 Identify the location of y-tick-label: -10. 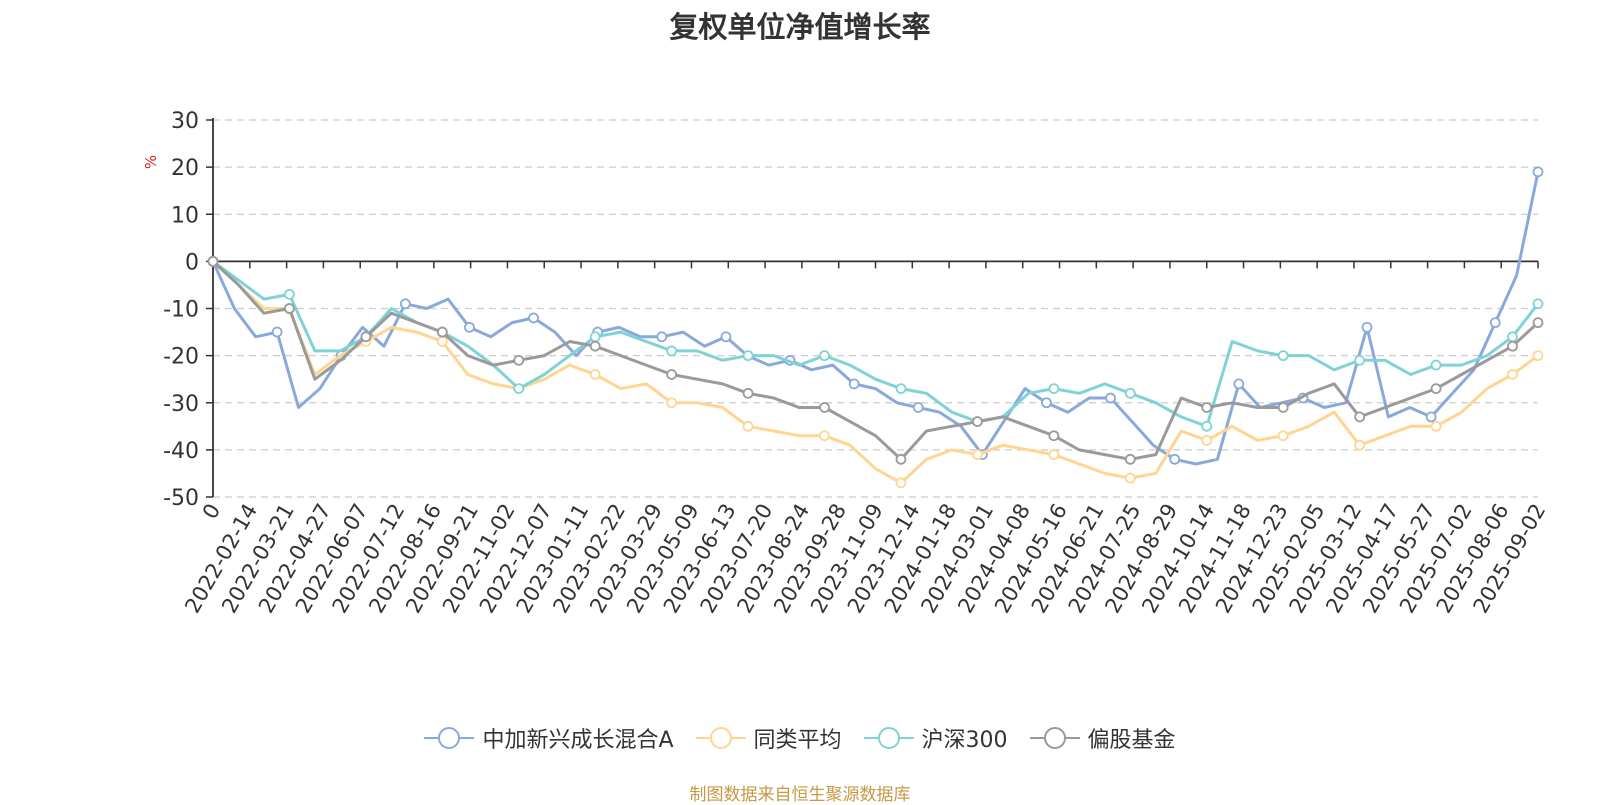
(181, 310).